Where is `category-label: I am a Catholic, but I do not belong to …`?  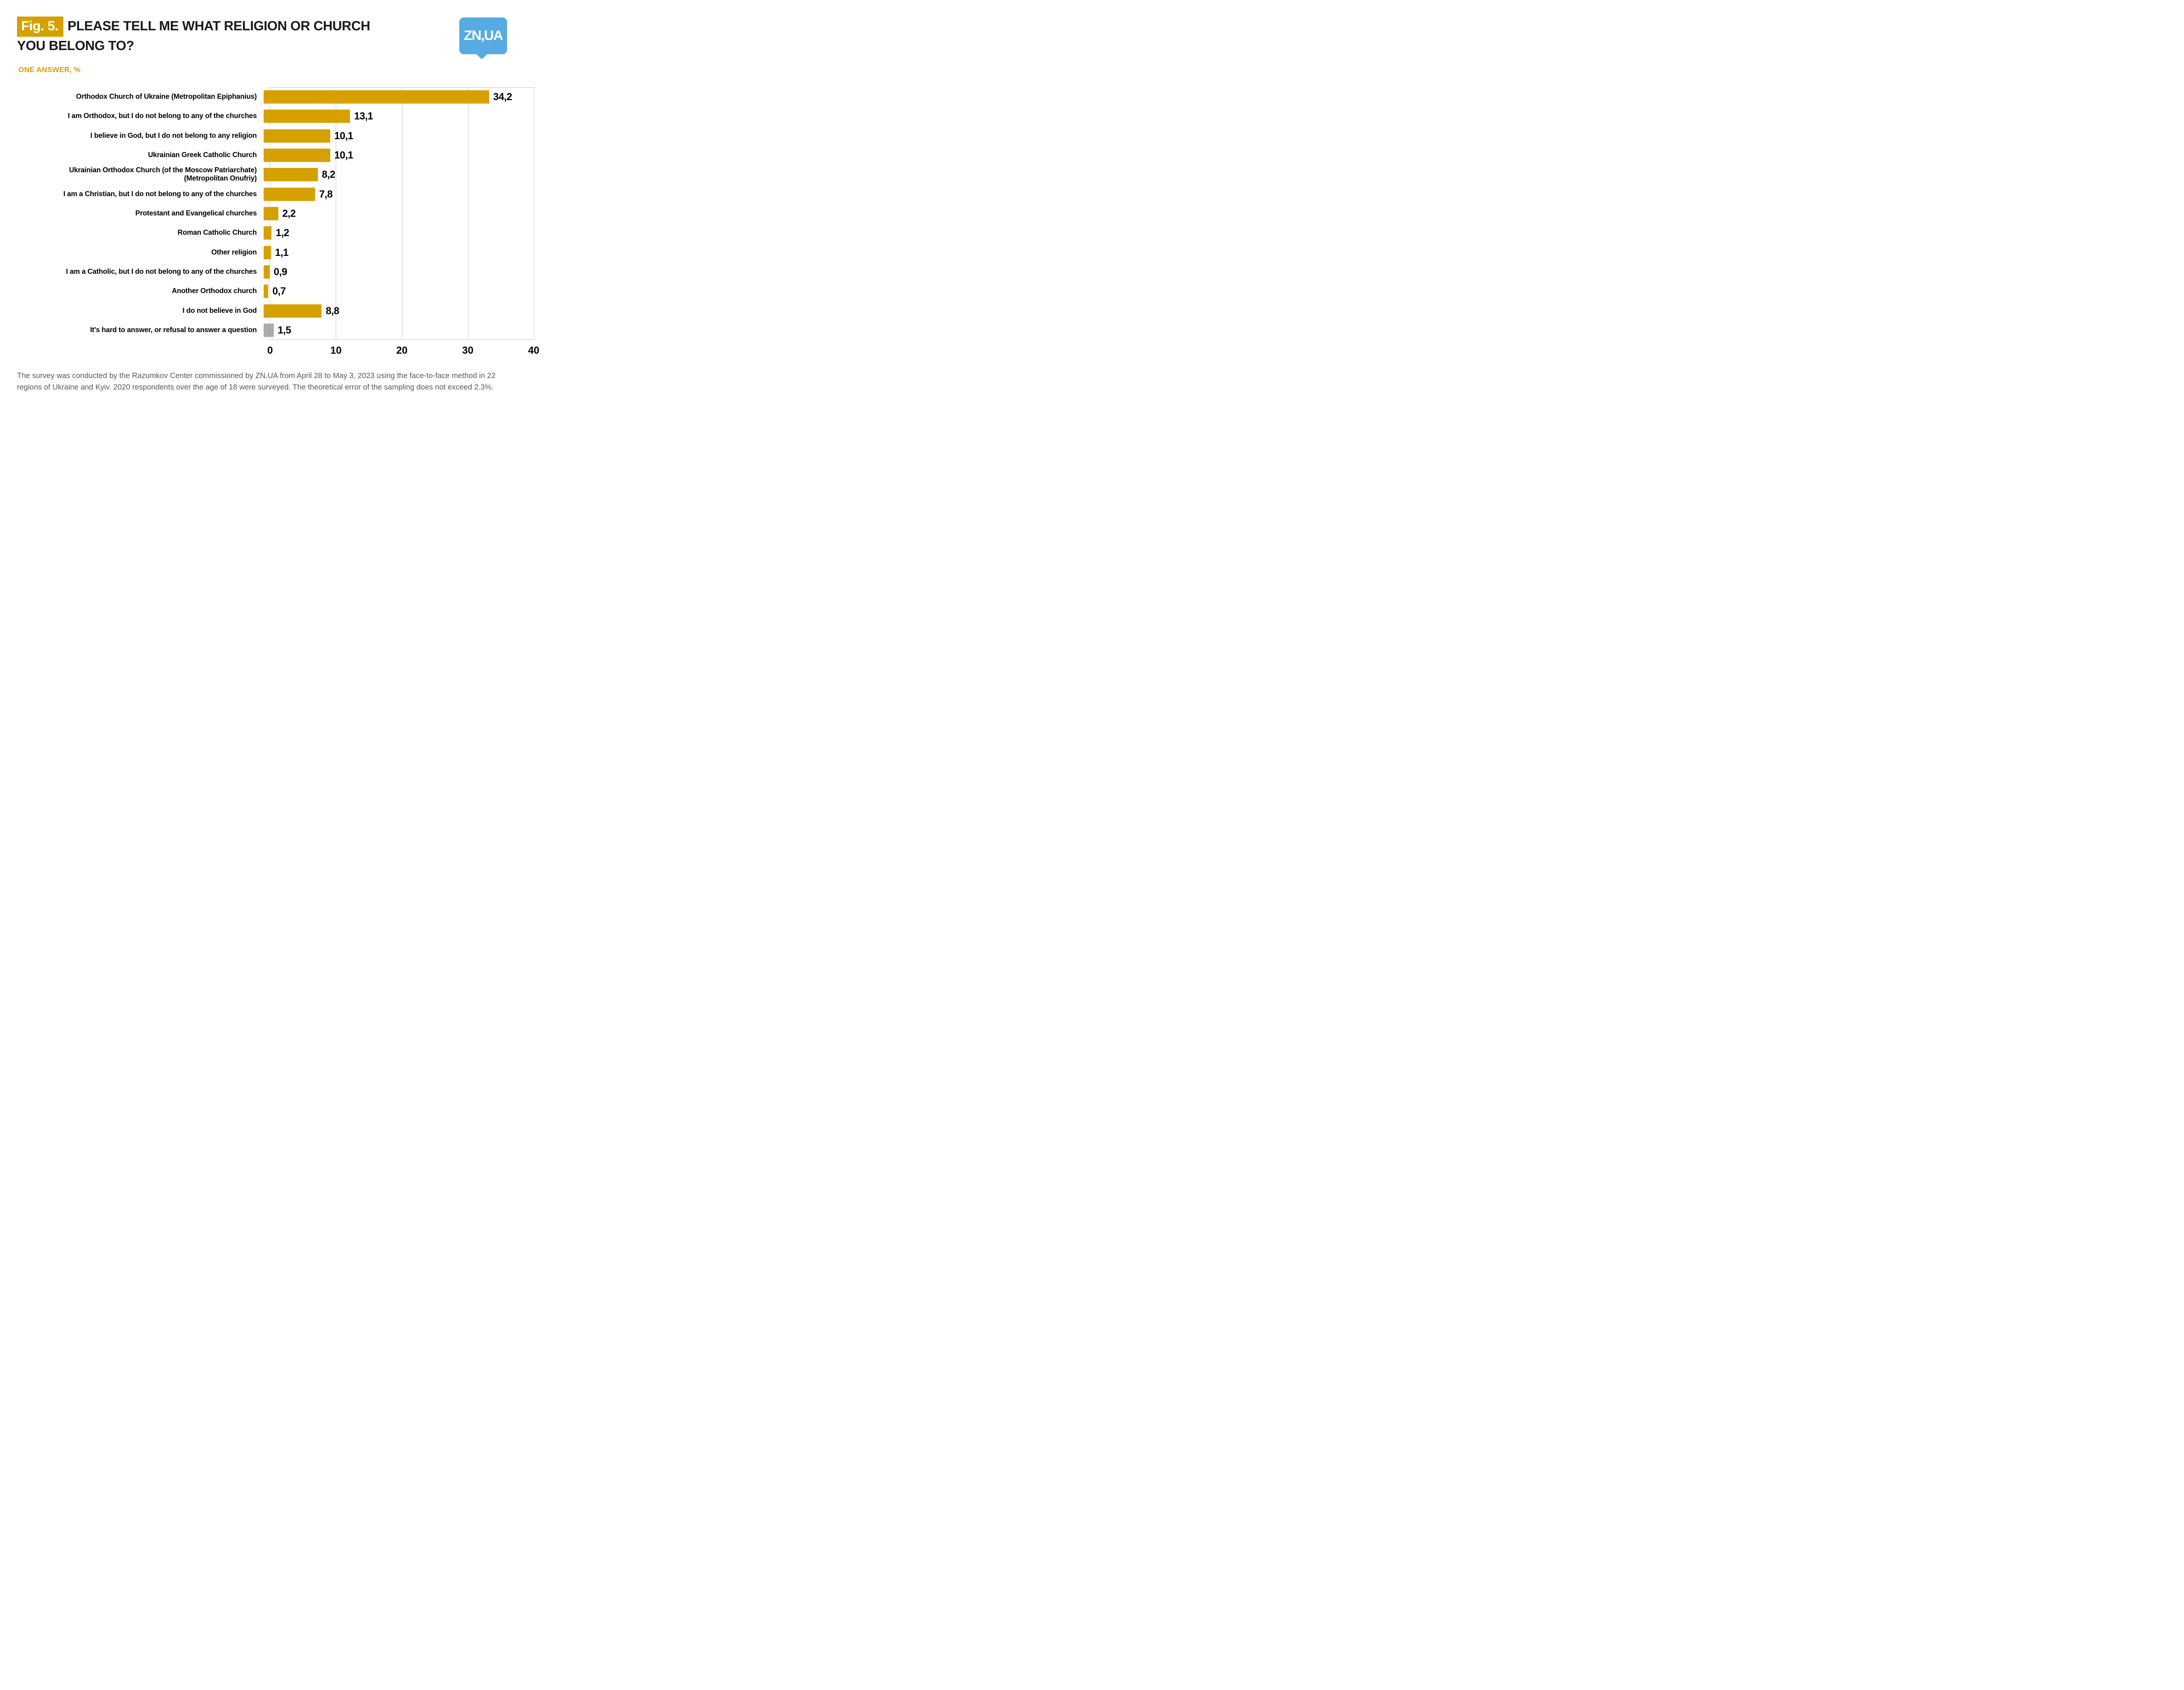 category-label: I am a Catholic, but I do not belong to … is located at coordinates (161, 271).